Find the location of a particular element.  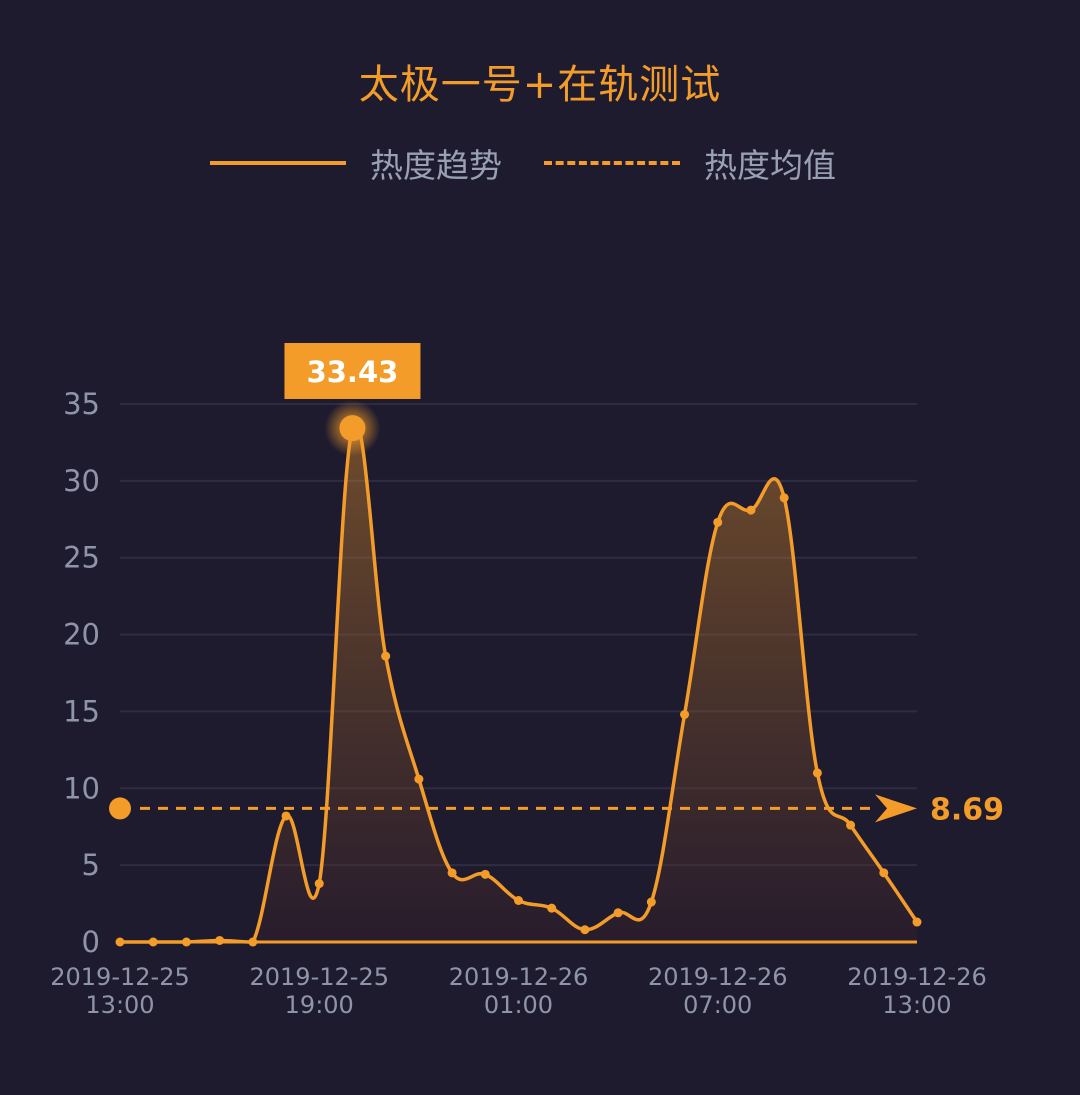

peak-value-label: 33.43 is located at coordinates (353, 372).